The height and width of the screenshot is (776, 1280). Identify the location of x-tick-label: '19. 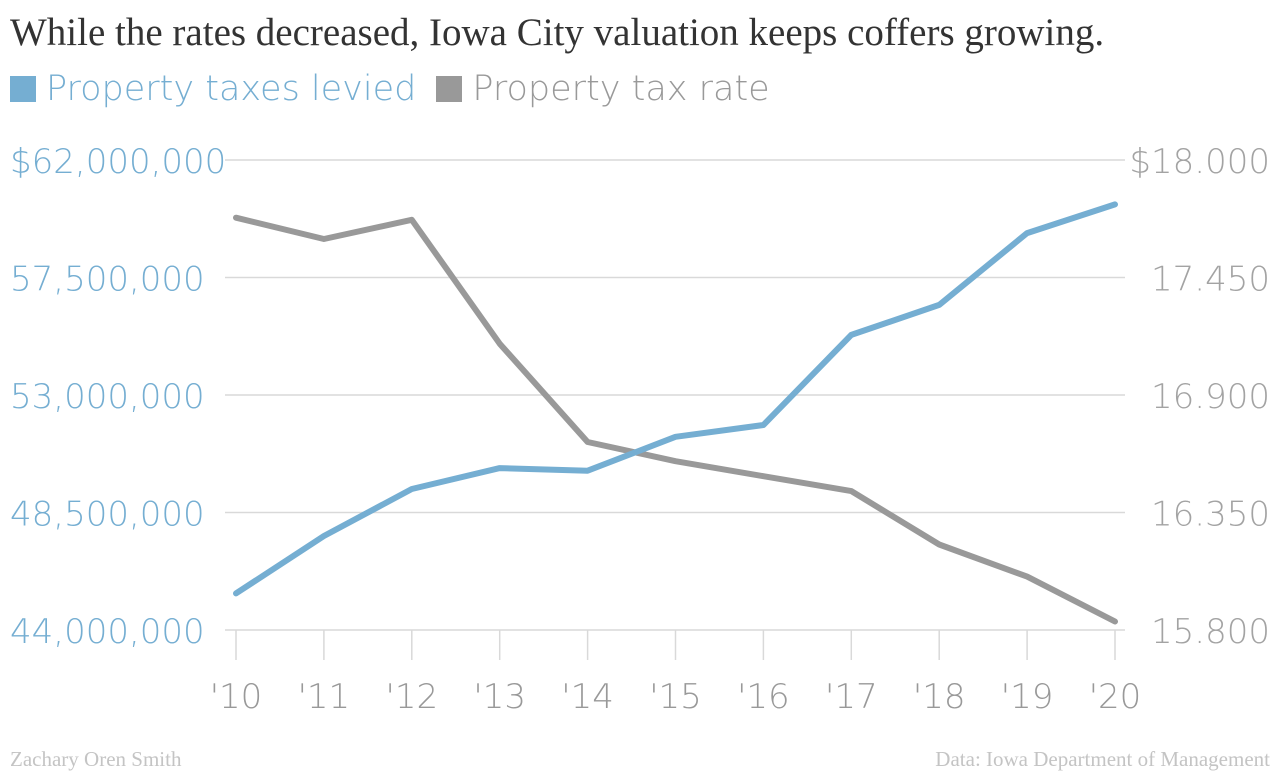
(1027, 697).